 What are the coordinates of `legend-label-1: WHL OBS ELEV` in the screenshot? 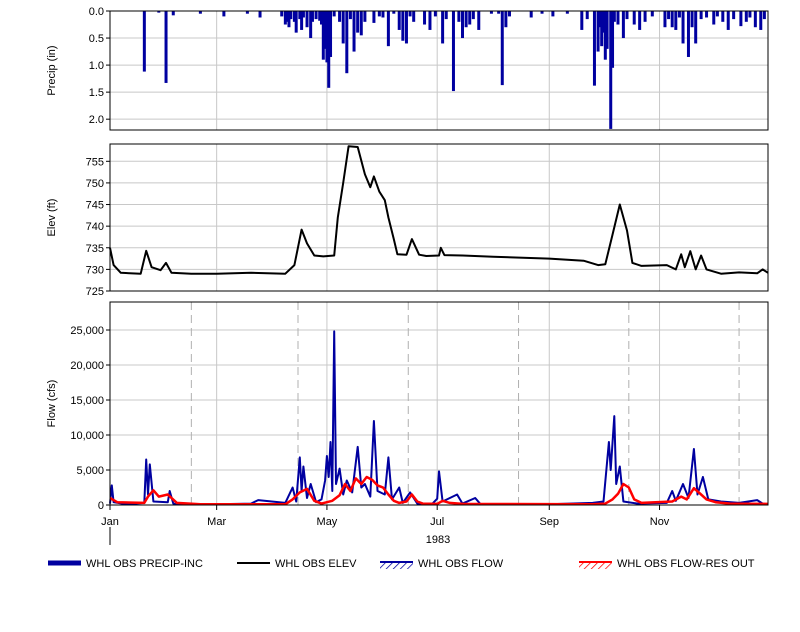 It's located at (316, 564).